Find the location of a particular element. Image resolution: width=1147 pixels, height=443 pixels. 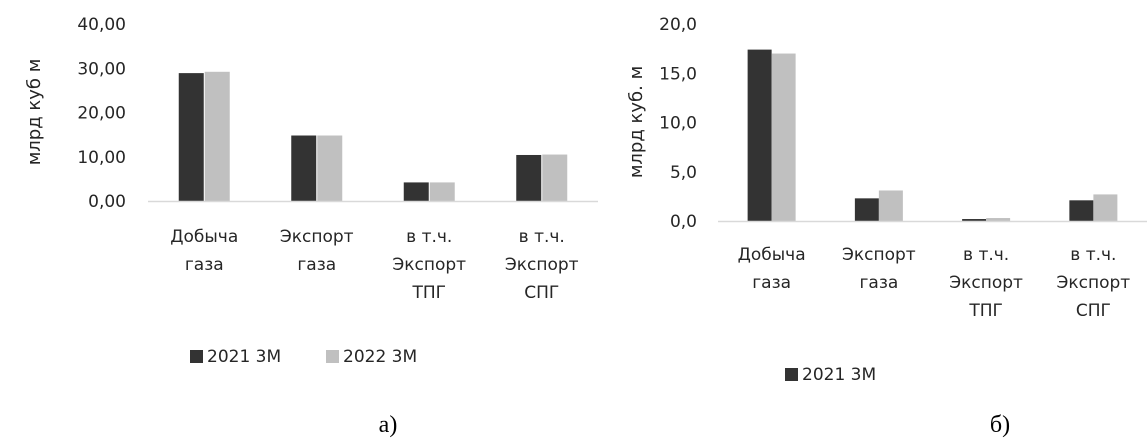

y-tick-label: 0,0 is located at coordinates (683, 222).